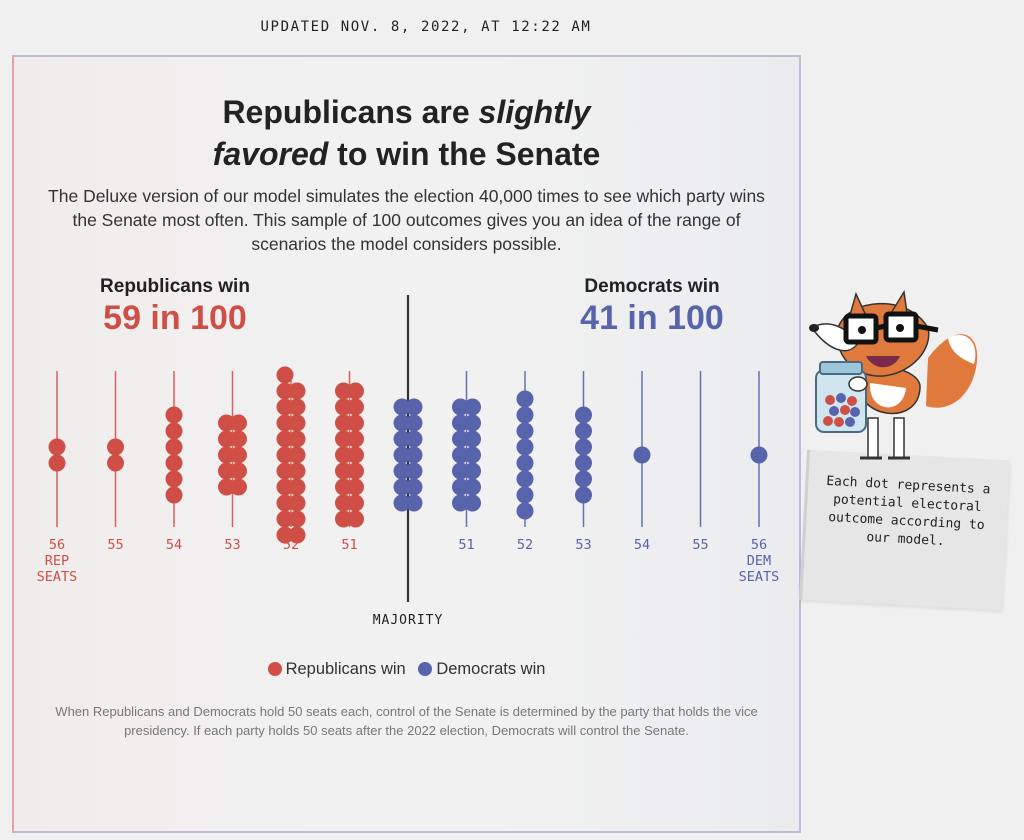  Describe the element at coordinates (115, 545) in the screenshot. I see `tick-label-rep-55: 55` at that location.